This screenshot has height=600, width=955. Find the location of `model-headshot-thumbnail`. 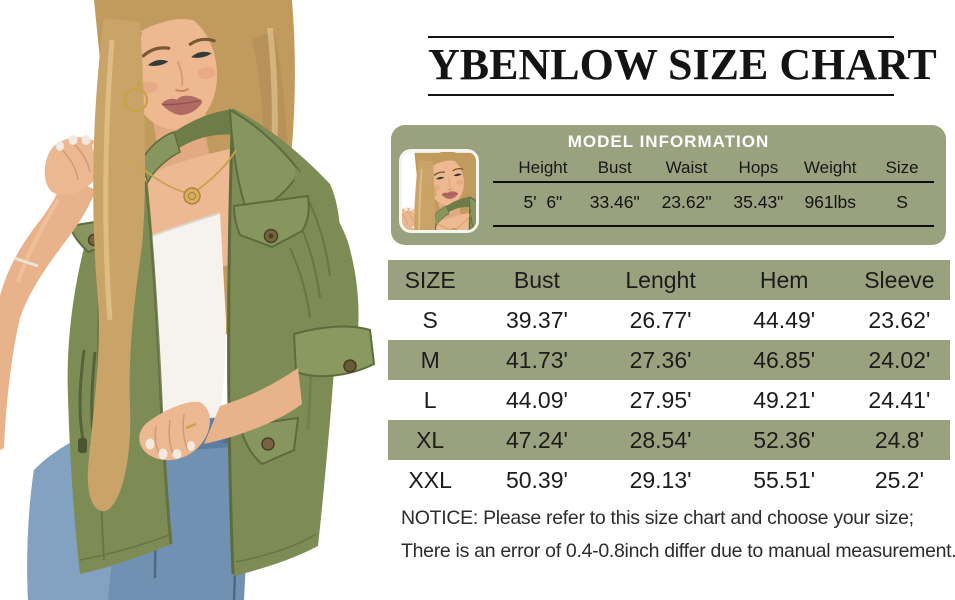

model-headshot-thumbnail is located at coordinates (439, 191).